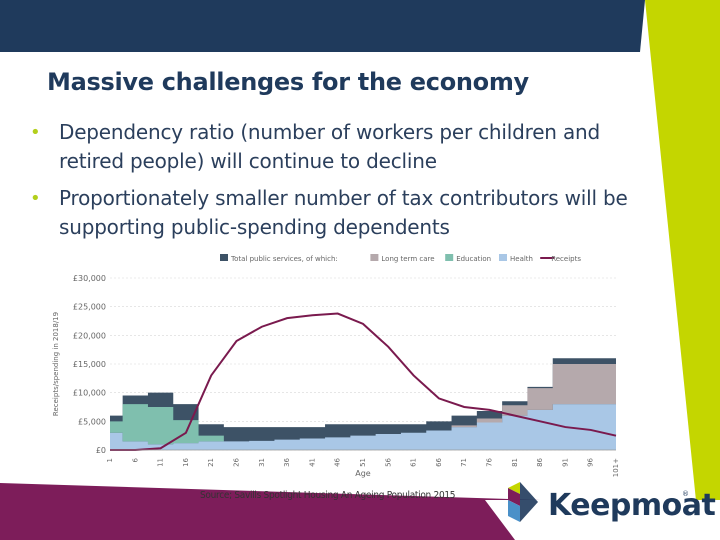  I want to click on x-tick-label: 1, so click(110, 460).